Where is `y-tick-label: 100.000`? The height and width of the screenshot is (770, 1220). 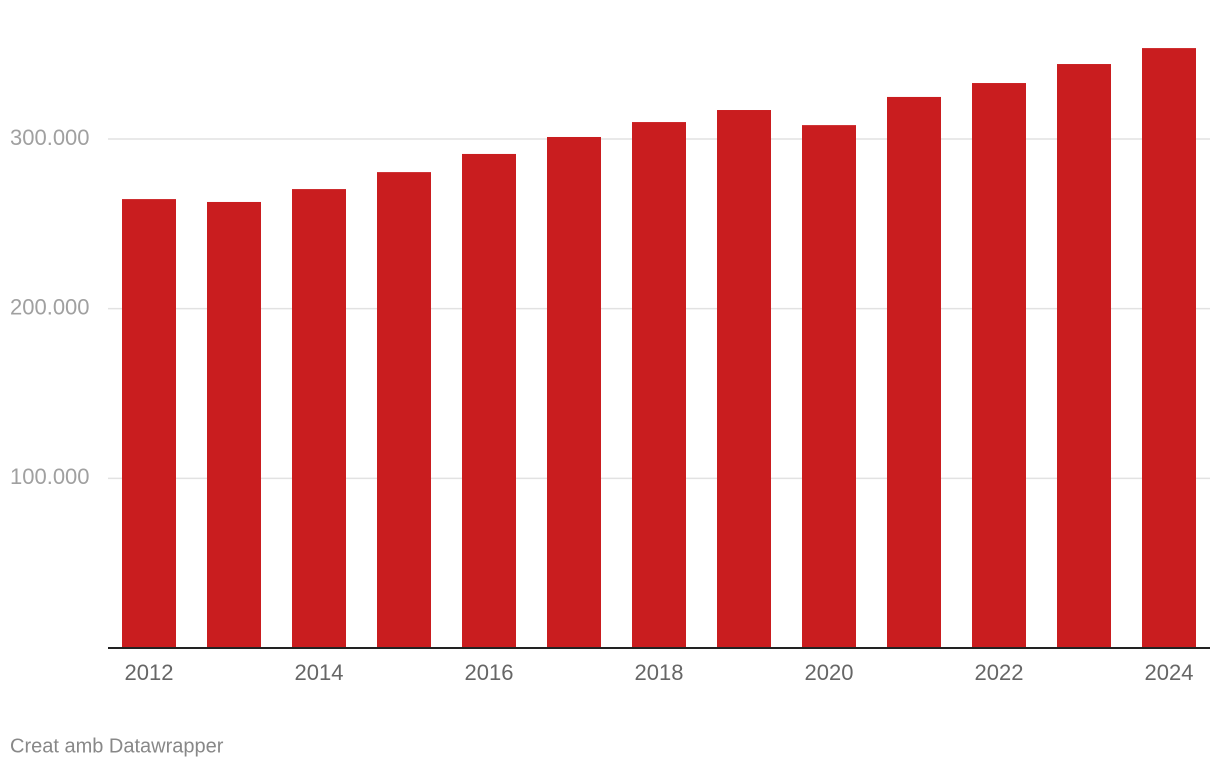
y-tick-label: 100.000 is located at coordinates (50, 476).